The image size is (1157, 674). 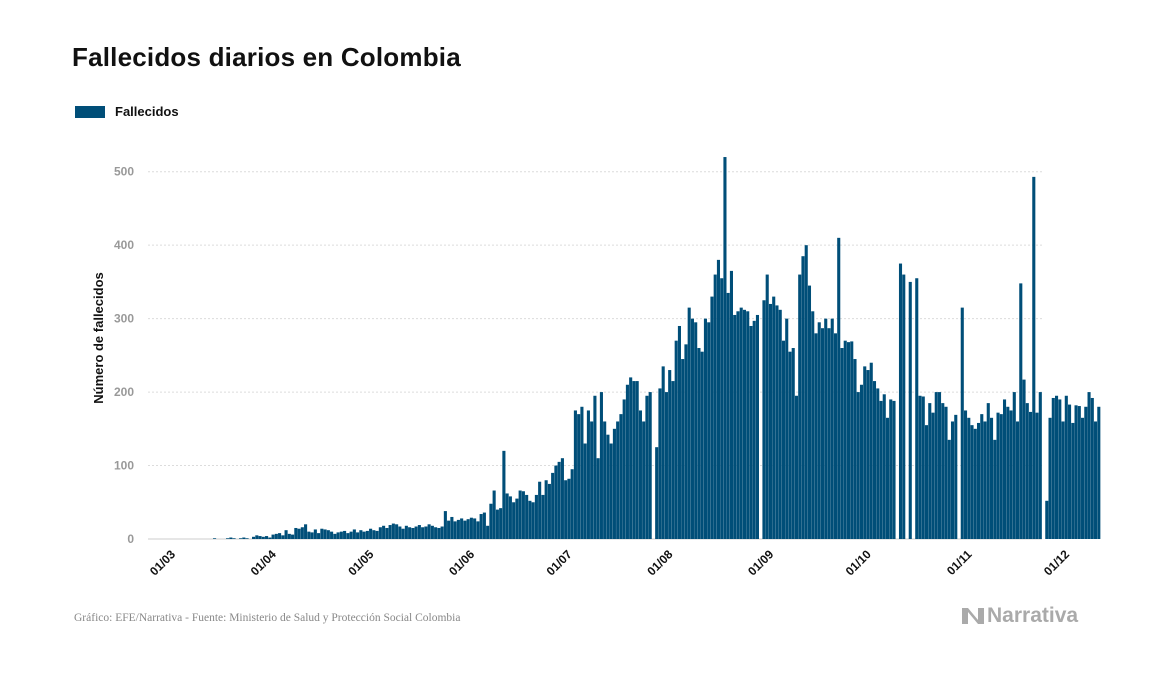 I want to click on x-tick-label: 01/04, so click(x=263, y=562).